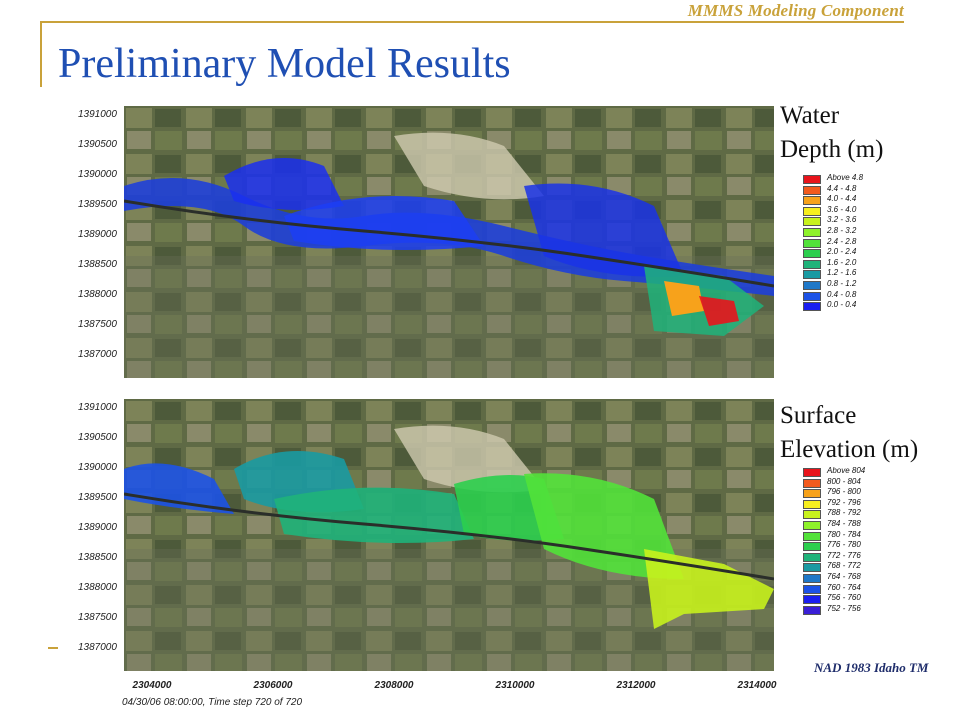 The width and height of the screenshot is (960, 720). What do you see at coordinates (795, 10) in the screenshot?
I see `header-tag: MMMS Modeling Component` at bounding box center [795, 10].